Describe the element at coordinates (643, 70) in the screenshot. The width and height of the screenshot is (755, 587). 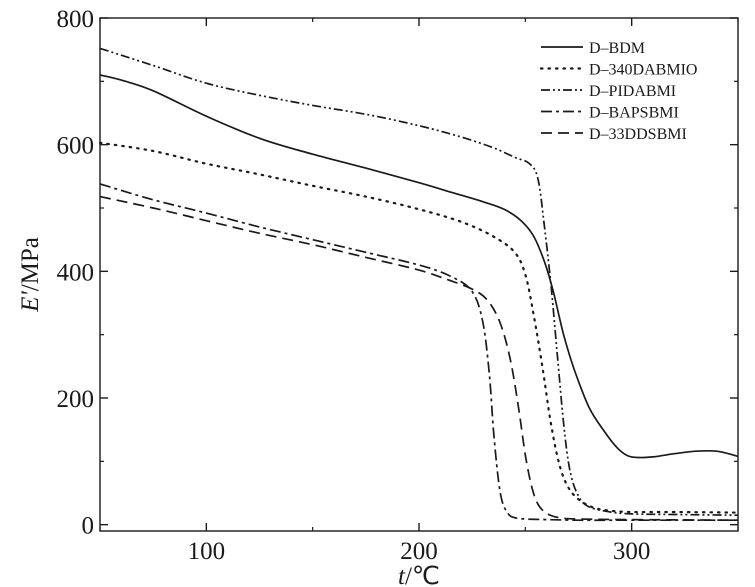
I see `legend-label: D–340DABMIO` at that location.